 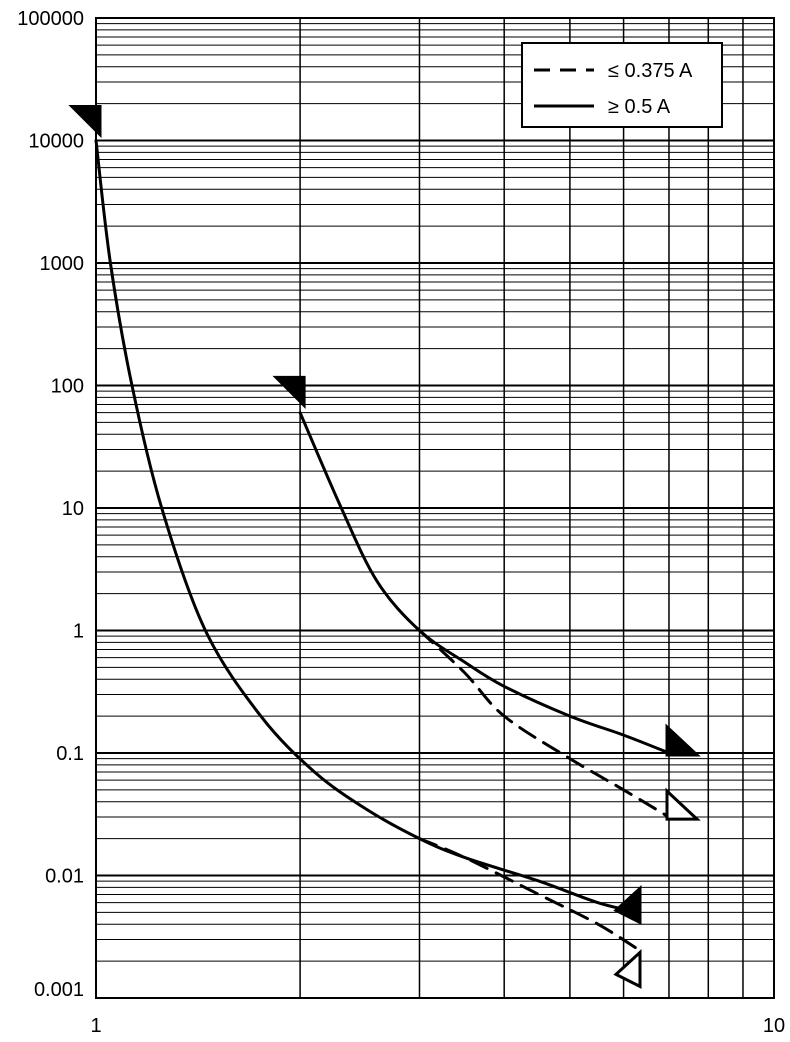 I want to click on y-tick-label: 0.1, so click(x=70, y=754).